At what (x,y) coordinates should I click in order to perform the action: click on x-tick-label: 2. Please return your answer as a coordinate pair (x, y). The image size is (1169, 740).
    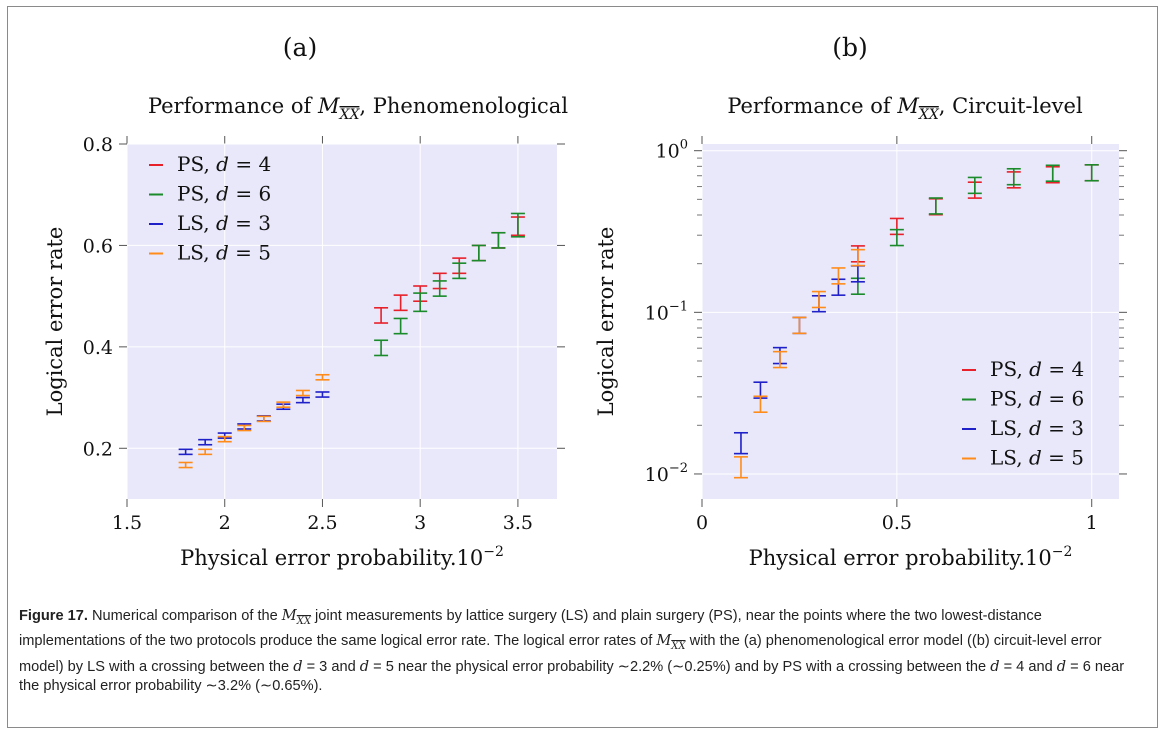
    Looking at the image, I should click on (225, 523).